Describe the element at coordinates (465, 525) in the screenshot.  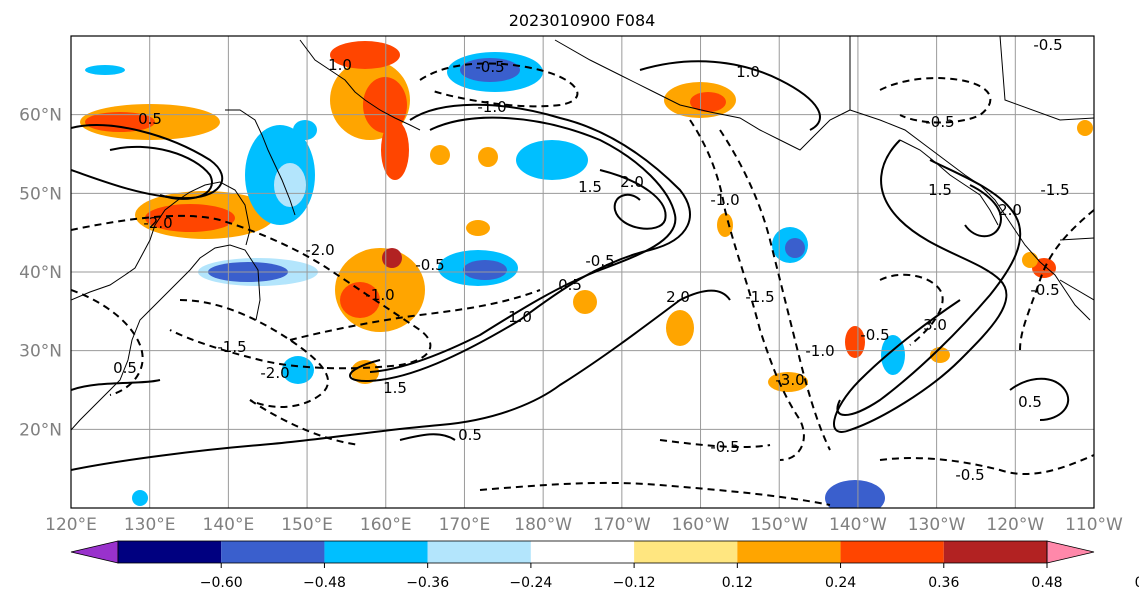
I see `longitude-tick-label: 170°E` at that location.